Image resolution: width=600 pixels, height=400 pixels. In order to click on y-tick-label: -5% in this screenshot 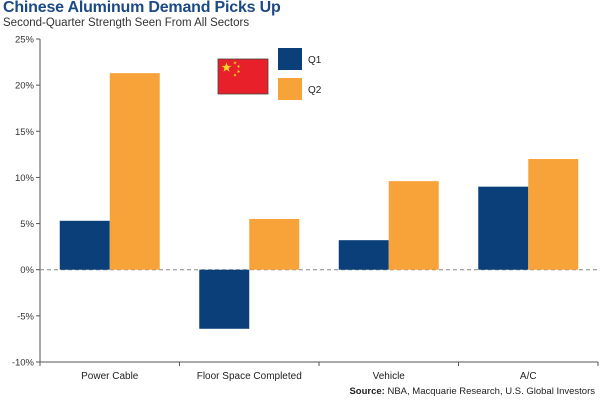, I will do `click(25, 316)`.